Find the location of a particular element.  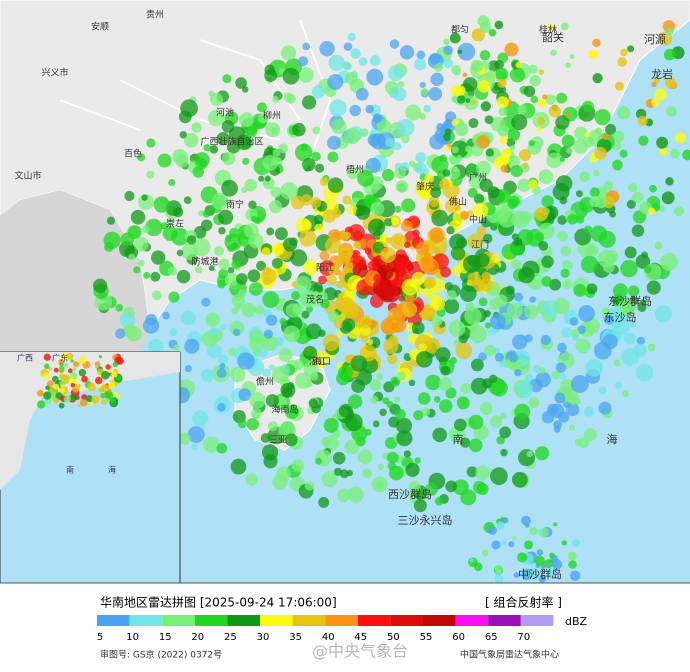

legend-label: 45 is located at coordinates (360, 637).